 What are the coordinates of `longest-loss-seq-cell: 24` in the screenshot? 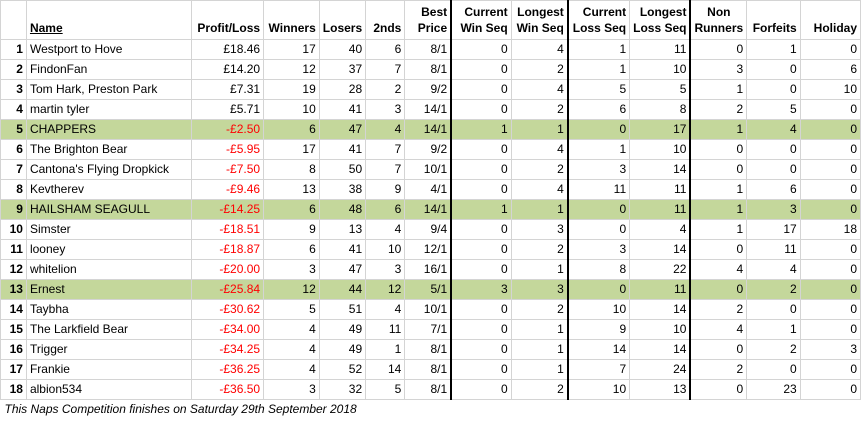 It's located at (660, 369).